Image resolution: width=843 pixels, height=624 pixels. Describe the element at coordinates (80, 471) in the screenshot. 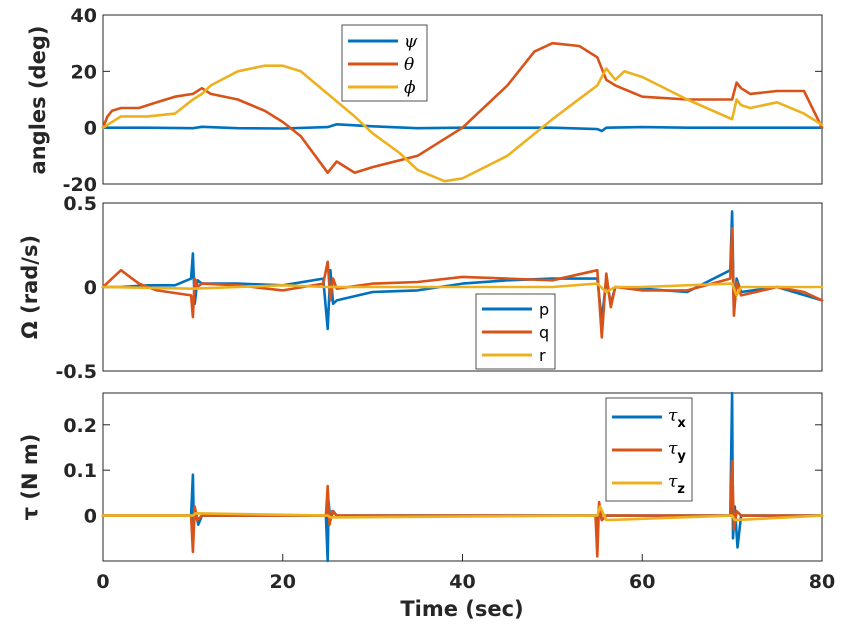

I see `torques-ytick-label: 0.1` at that location.